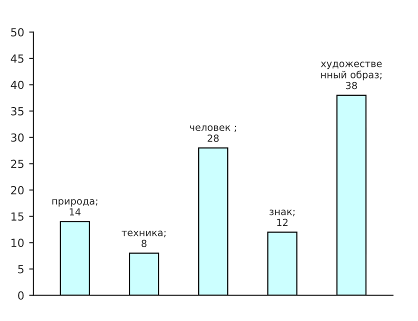 This screenshot has height=321, width=418. Describe the element at coordinates (282, 218) in the screenshot. I see `data-label: знак; 12` at that location.